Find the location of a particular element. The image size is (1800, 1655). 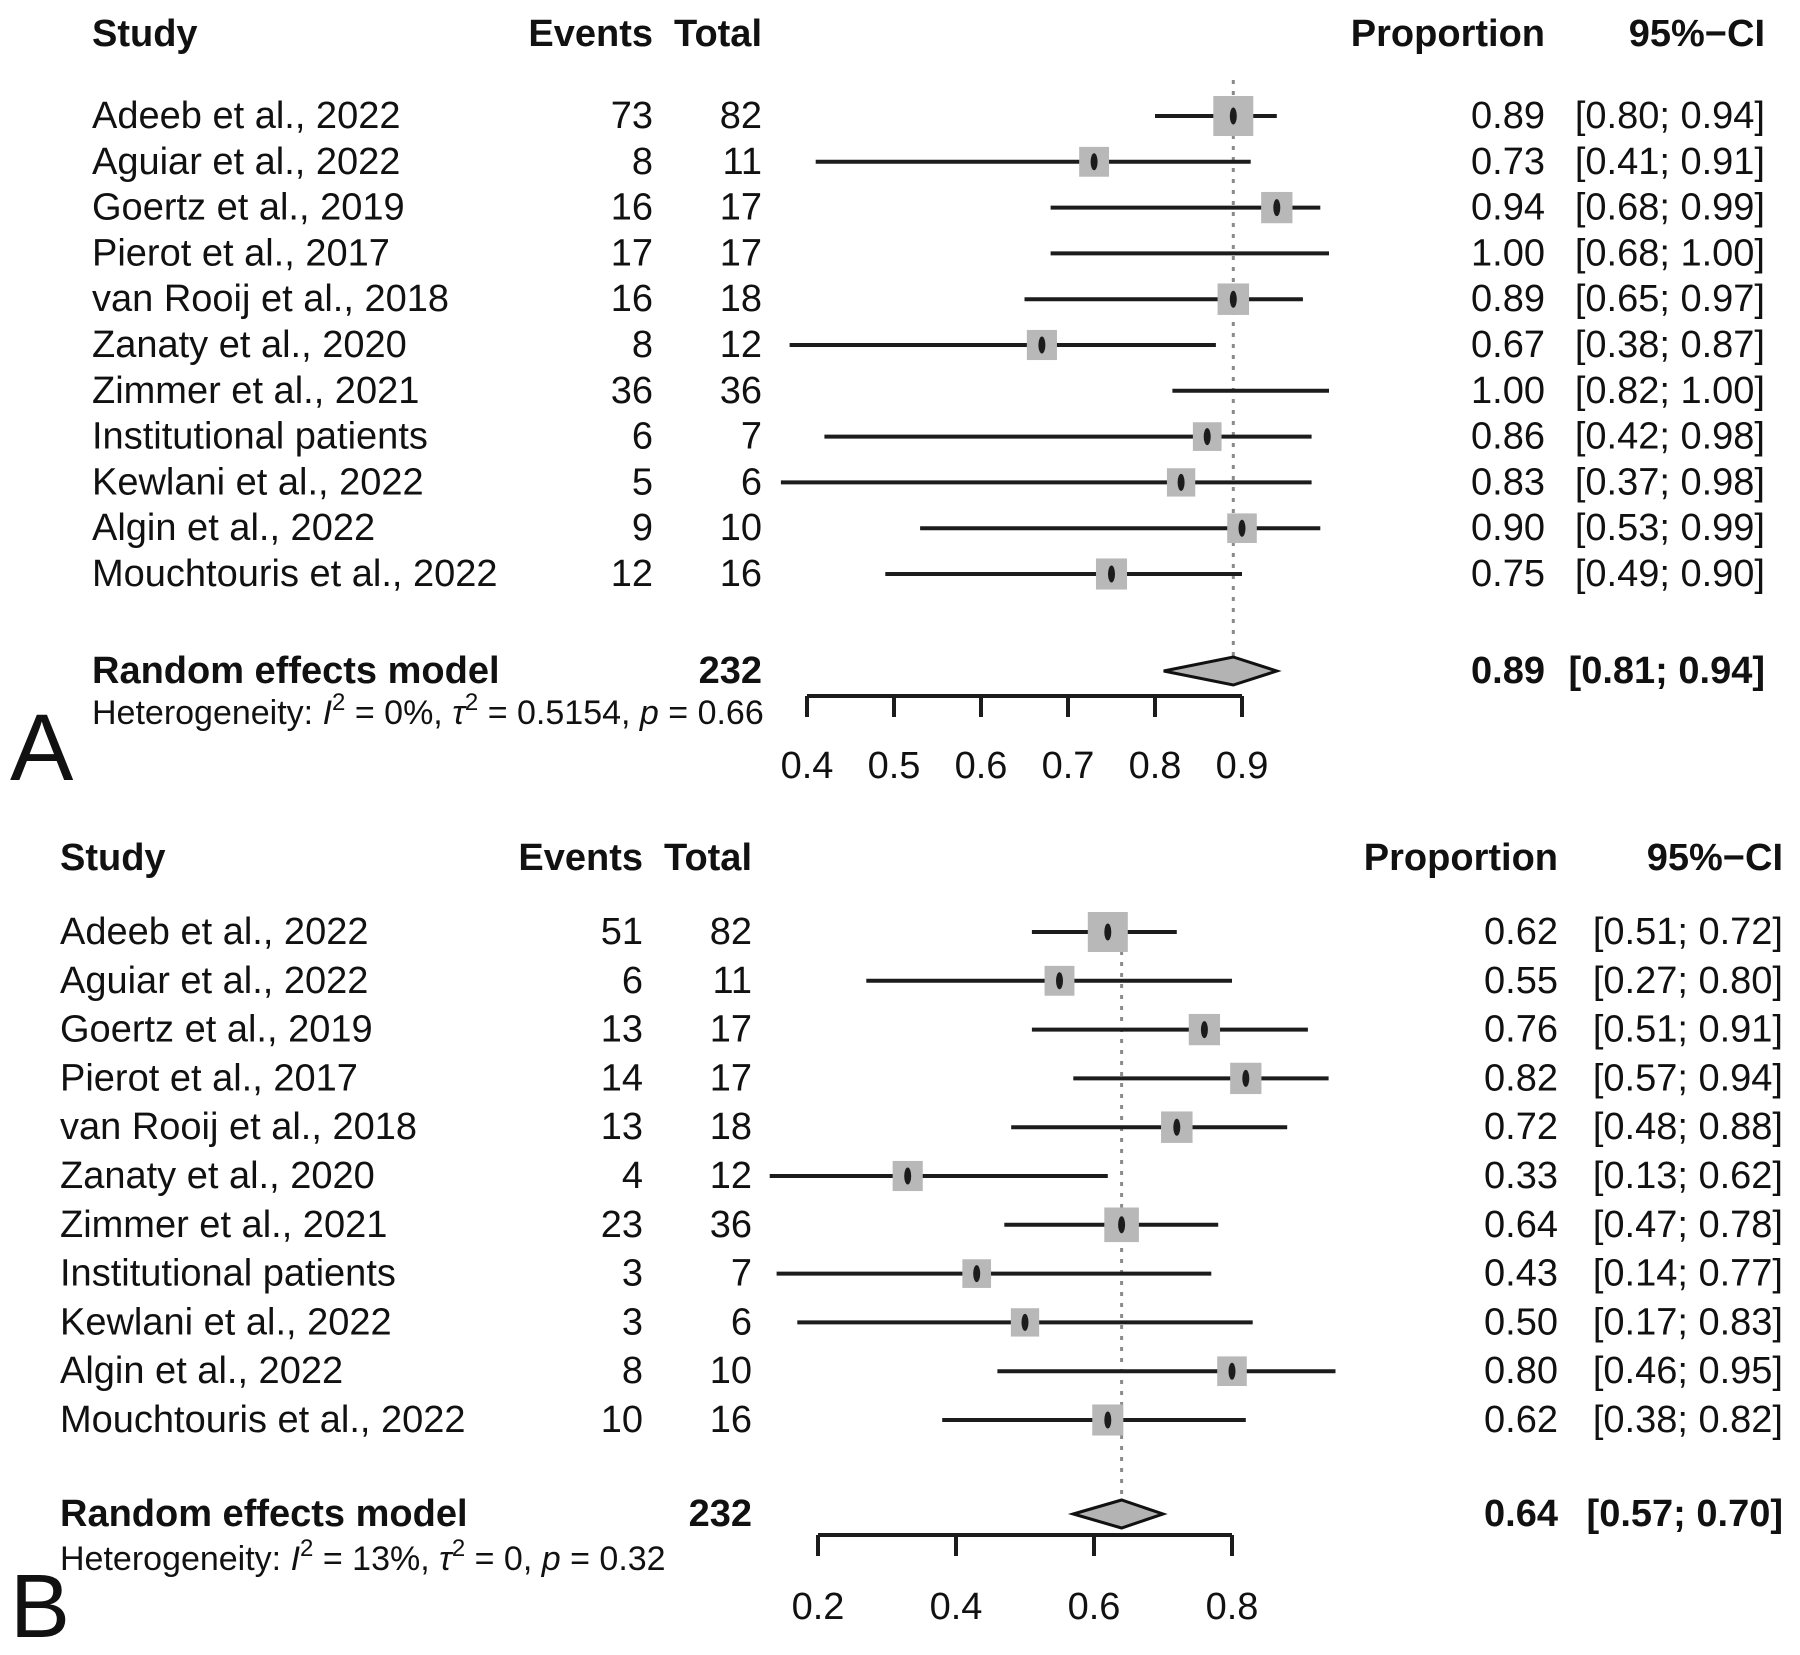

ci-value: [0.38; 0.87] is located at coordinates (1670, 345).